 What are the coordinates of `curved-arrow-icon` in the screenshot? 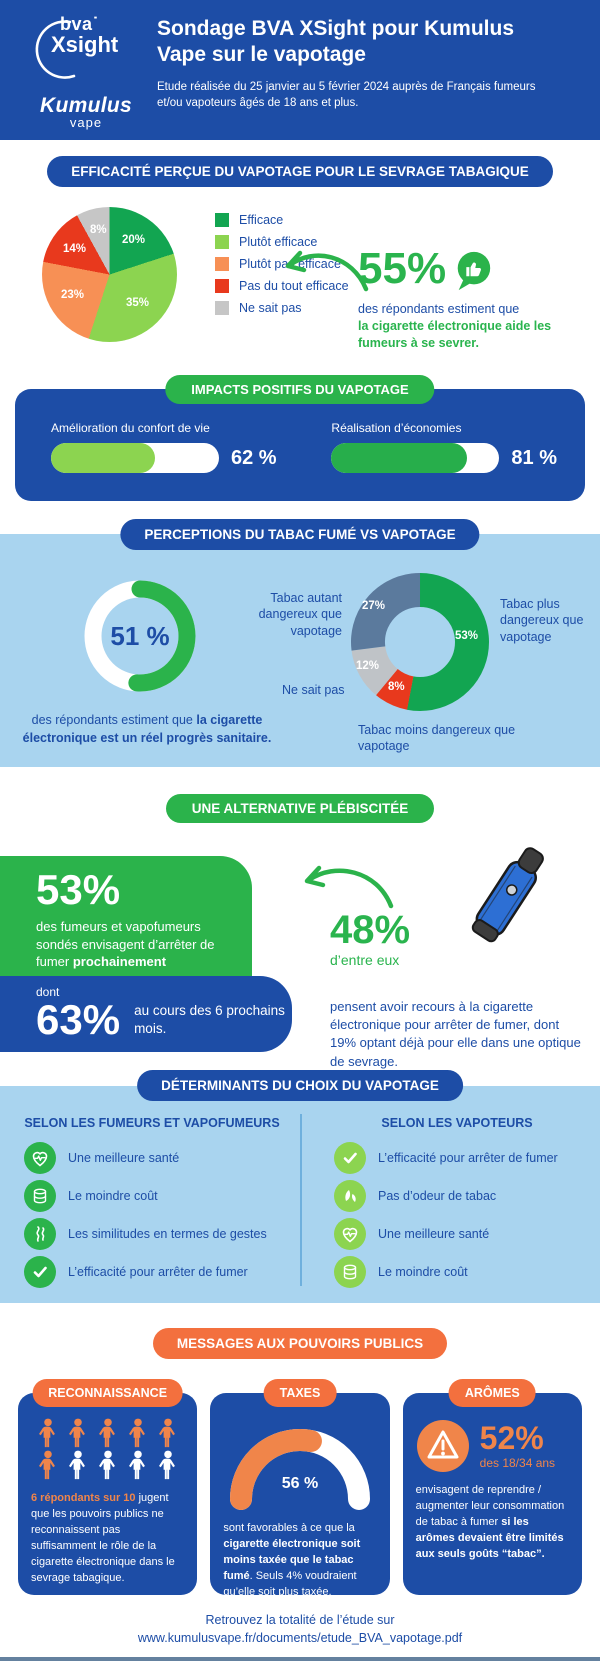 It's located at (349, 887).